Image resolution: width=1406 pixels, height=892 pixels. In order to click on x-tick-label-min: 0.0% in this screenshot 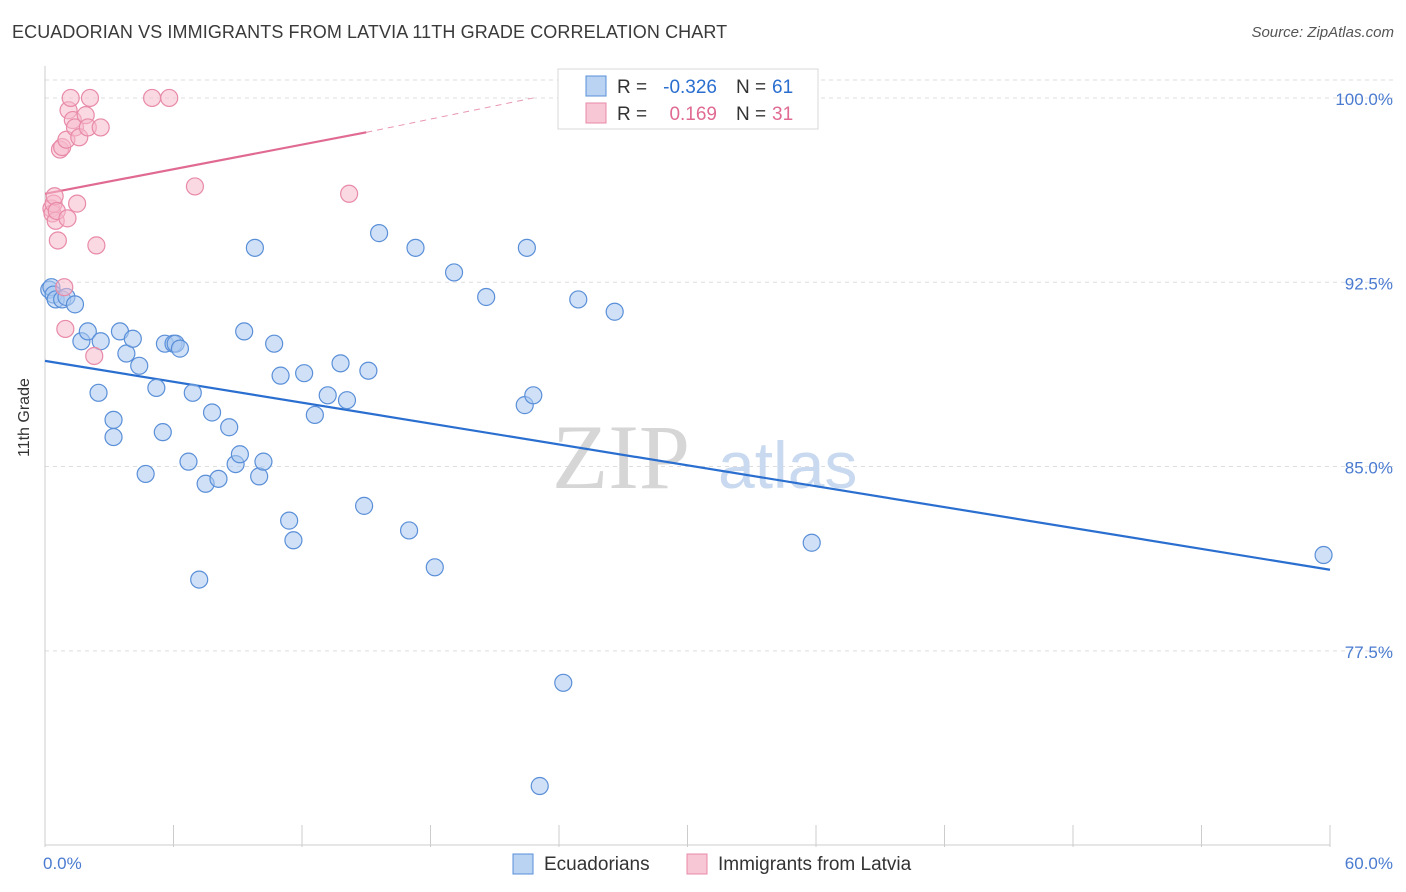, I will do `click(62, 863)`.